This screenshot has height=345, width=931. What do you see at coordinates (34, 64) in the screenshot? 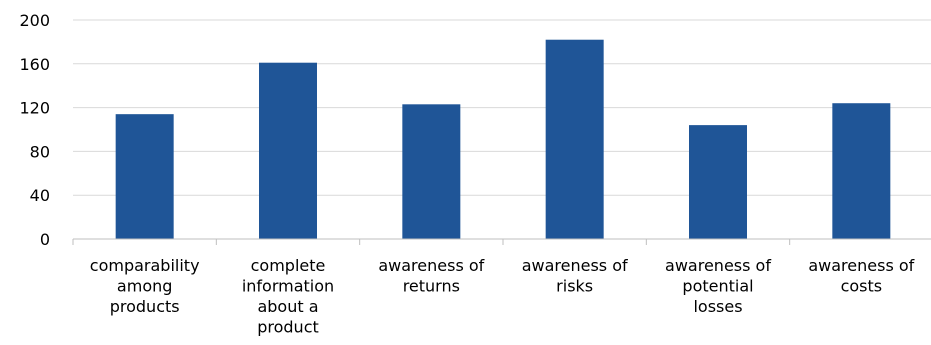
I see `y-tick-label: 160` at bounding box center [34, 64].